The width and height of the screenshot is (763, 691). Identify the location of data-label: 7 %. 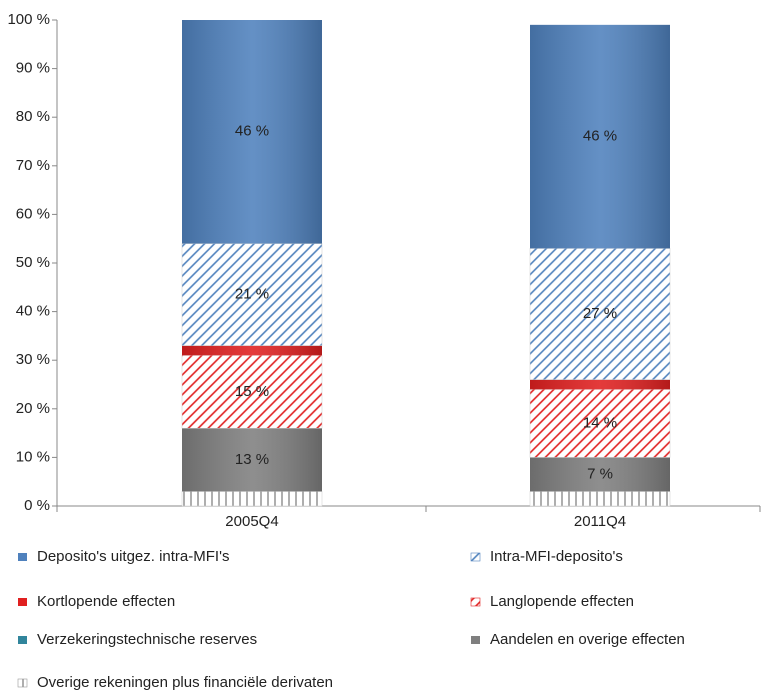
(600, 473).